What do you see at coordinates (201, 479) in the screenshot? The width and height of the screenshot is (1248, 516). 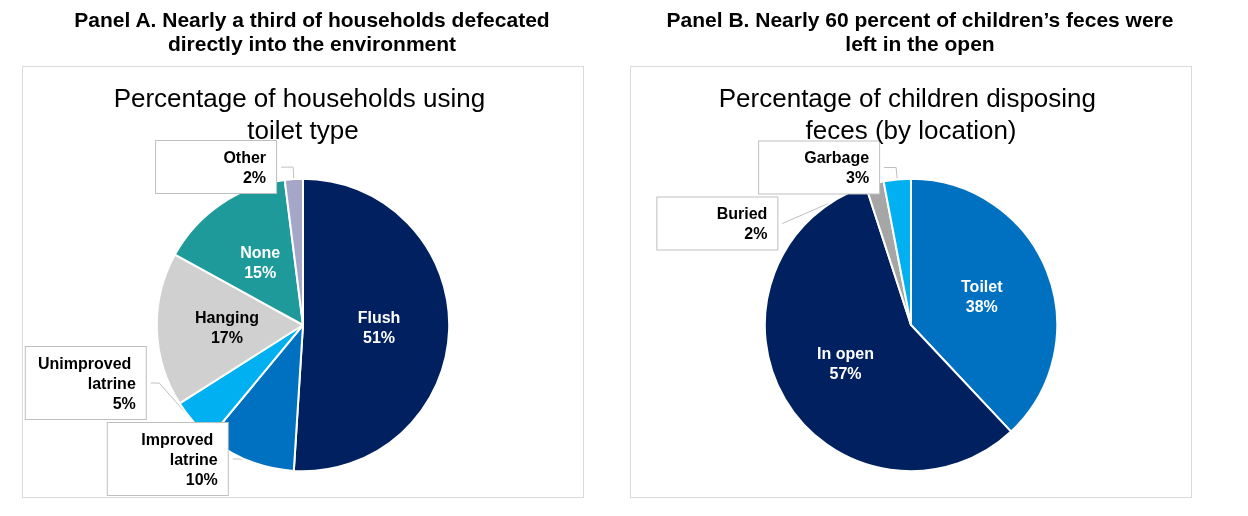 I see `data-label: 10%` at bounding box center [201, 479].